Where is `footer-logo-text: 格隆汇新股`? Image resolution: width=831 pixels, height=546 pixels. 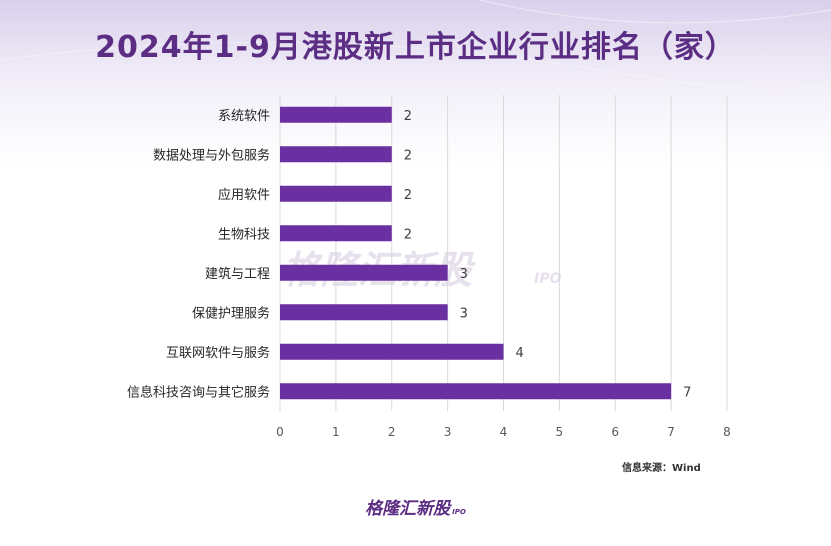
footer-logo-text: 格隆汇新股 is located at coordinates (408, 509).